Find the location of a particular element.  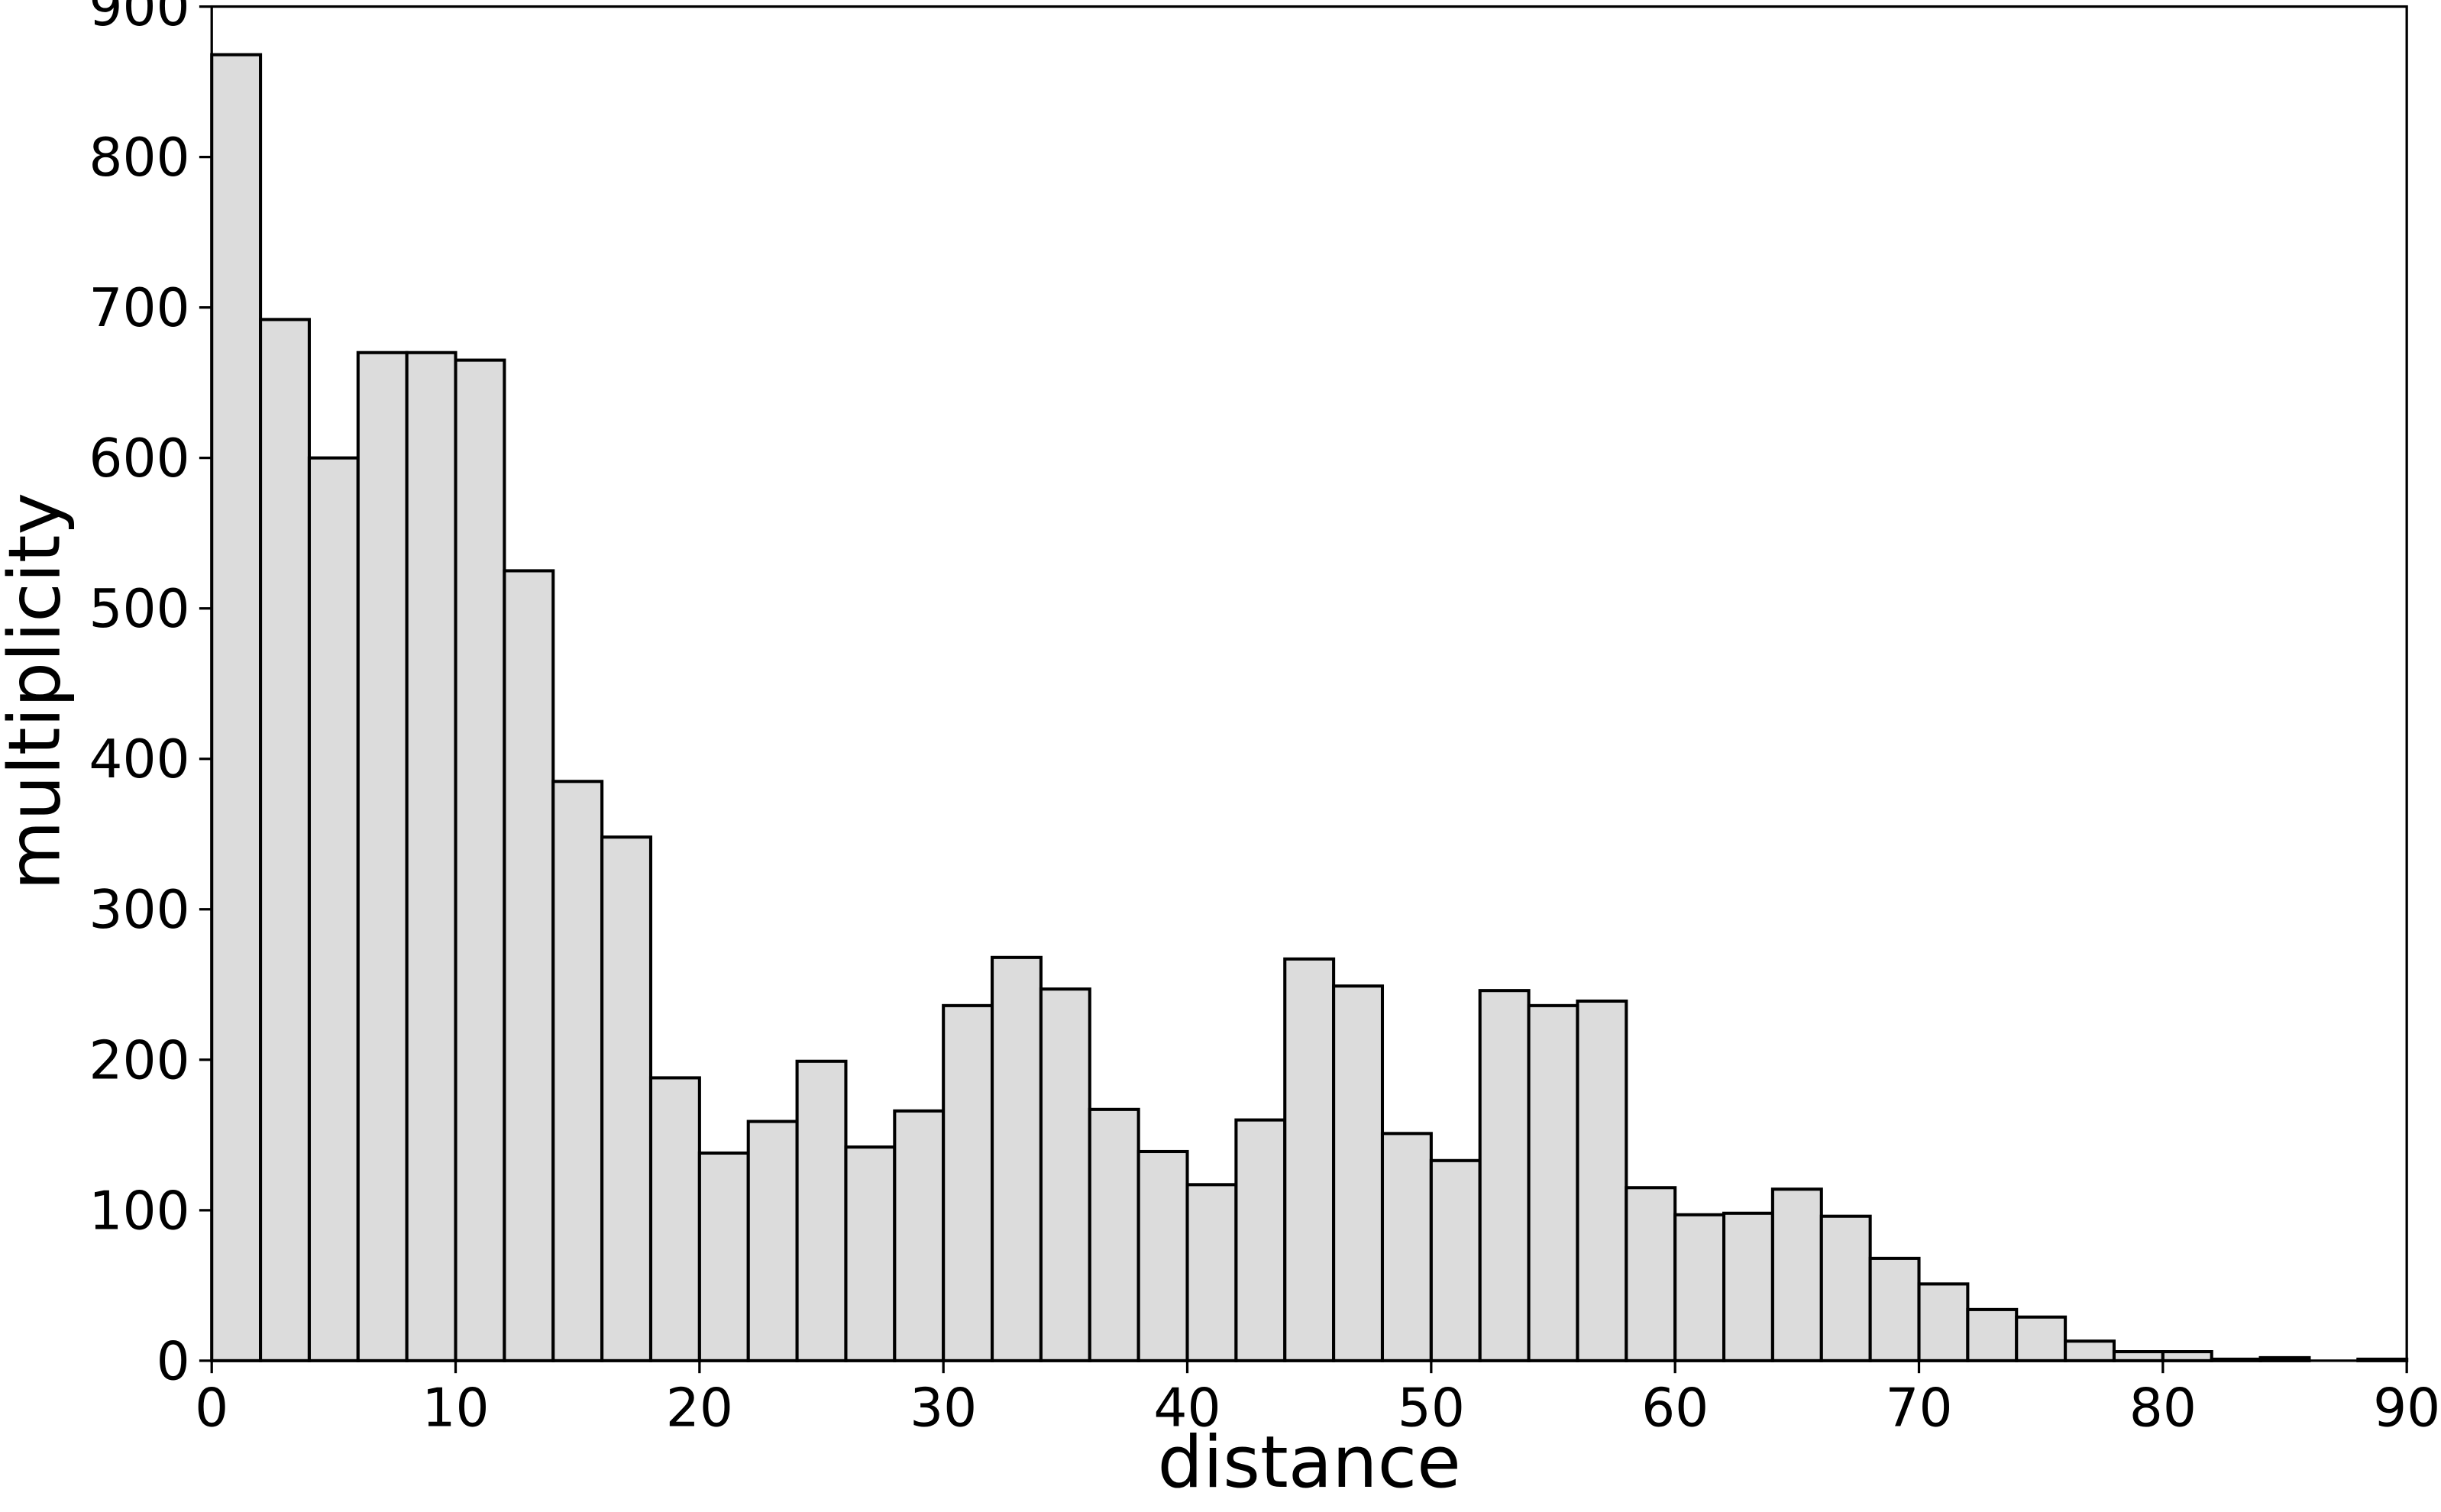

y-tick-label: 200 is located at coordinates (139, 1060).